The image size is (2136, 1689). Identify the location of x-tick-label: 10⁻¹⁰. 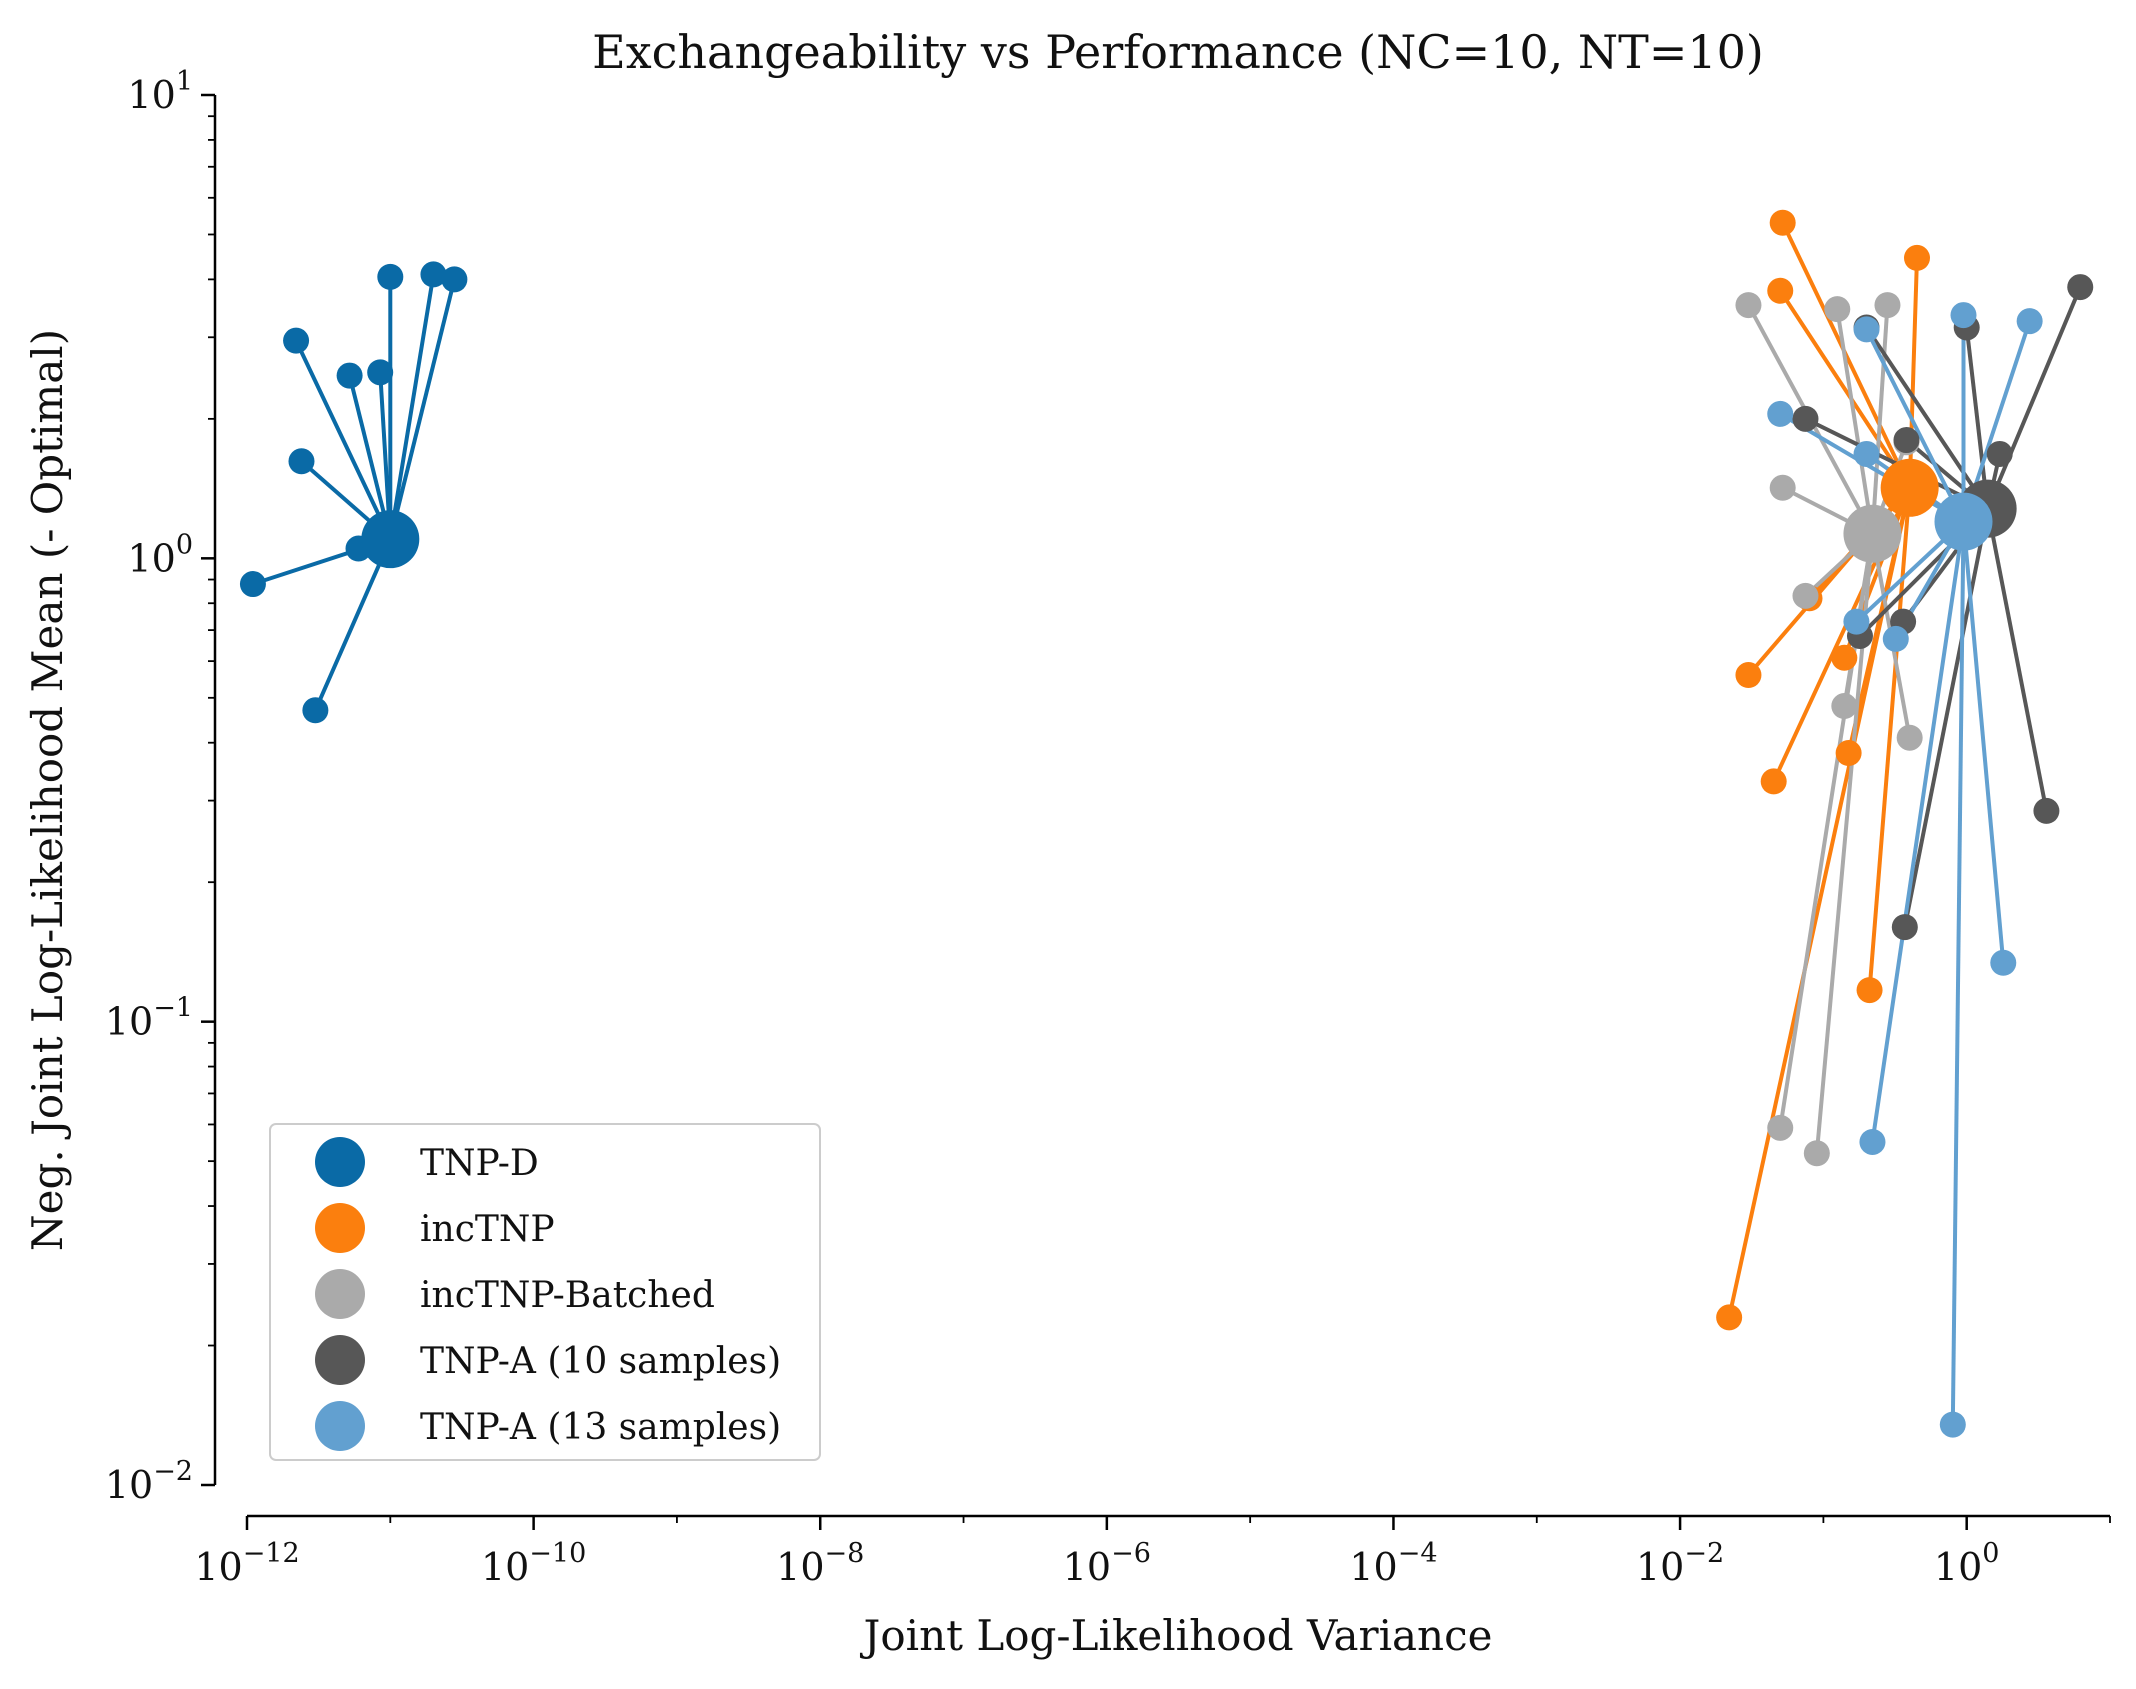
(533, 1563).